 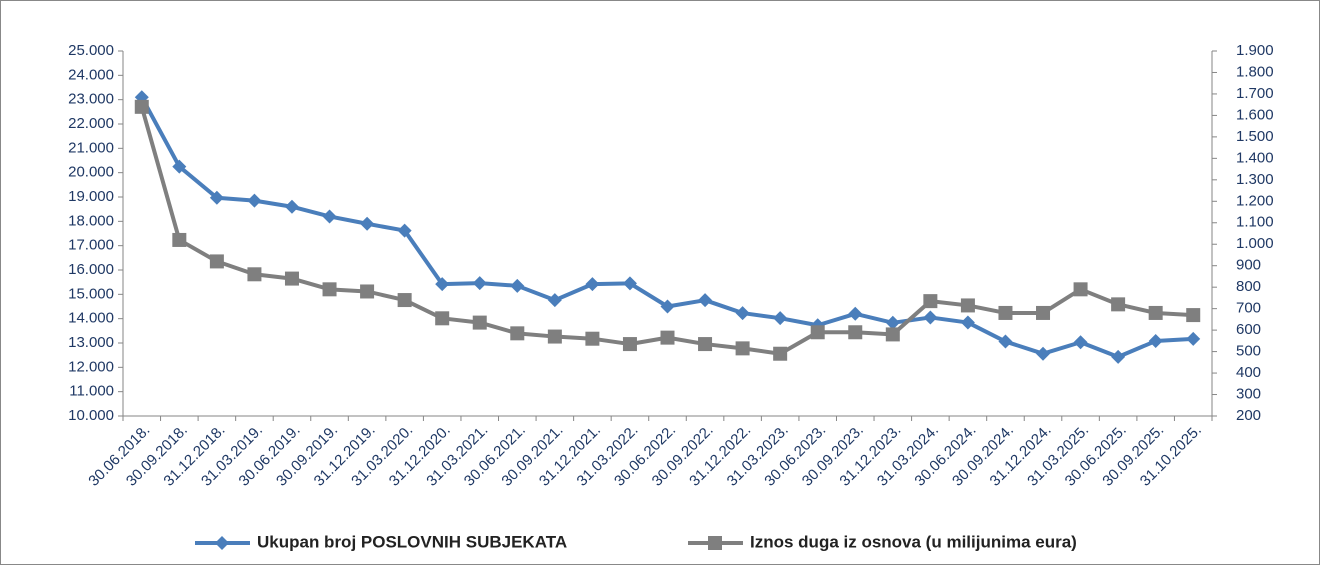 I want to click on y2-tick-label: 1.000, so click(x=1255, y=243).